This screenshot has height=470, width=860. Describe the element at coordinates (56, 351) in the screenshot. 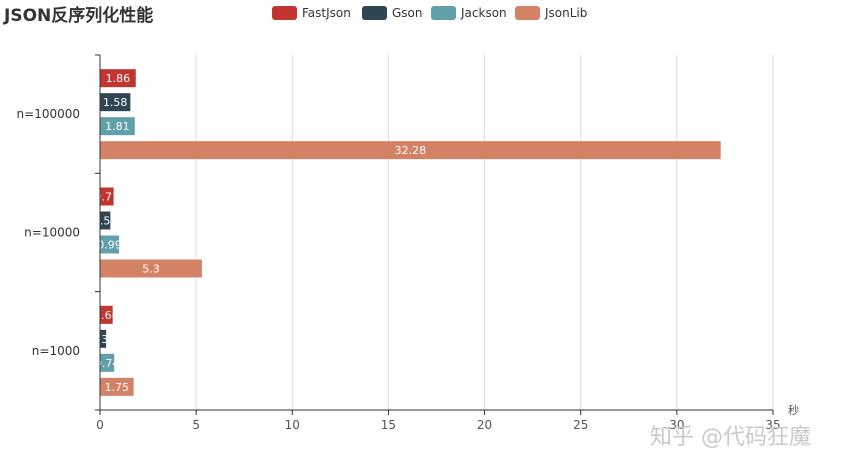

I see `y-category-label: n=1000` at that location.